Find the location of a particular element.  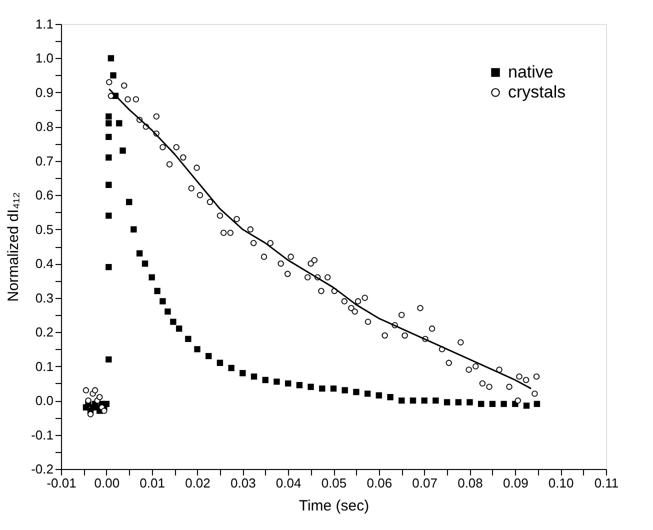

y-tick-label: -0.2 is located at coordinates (42, 469).